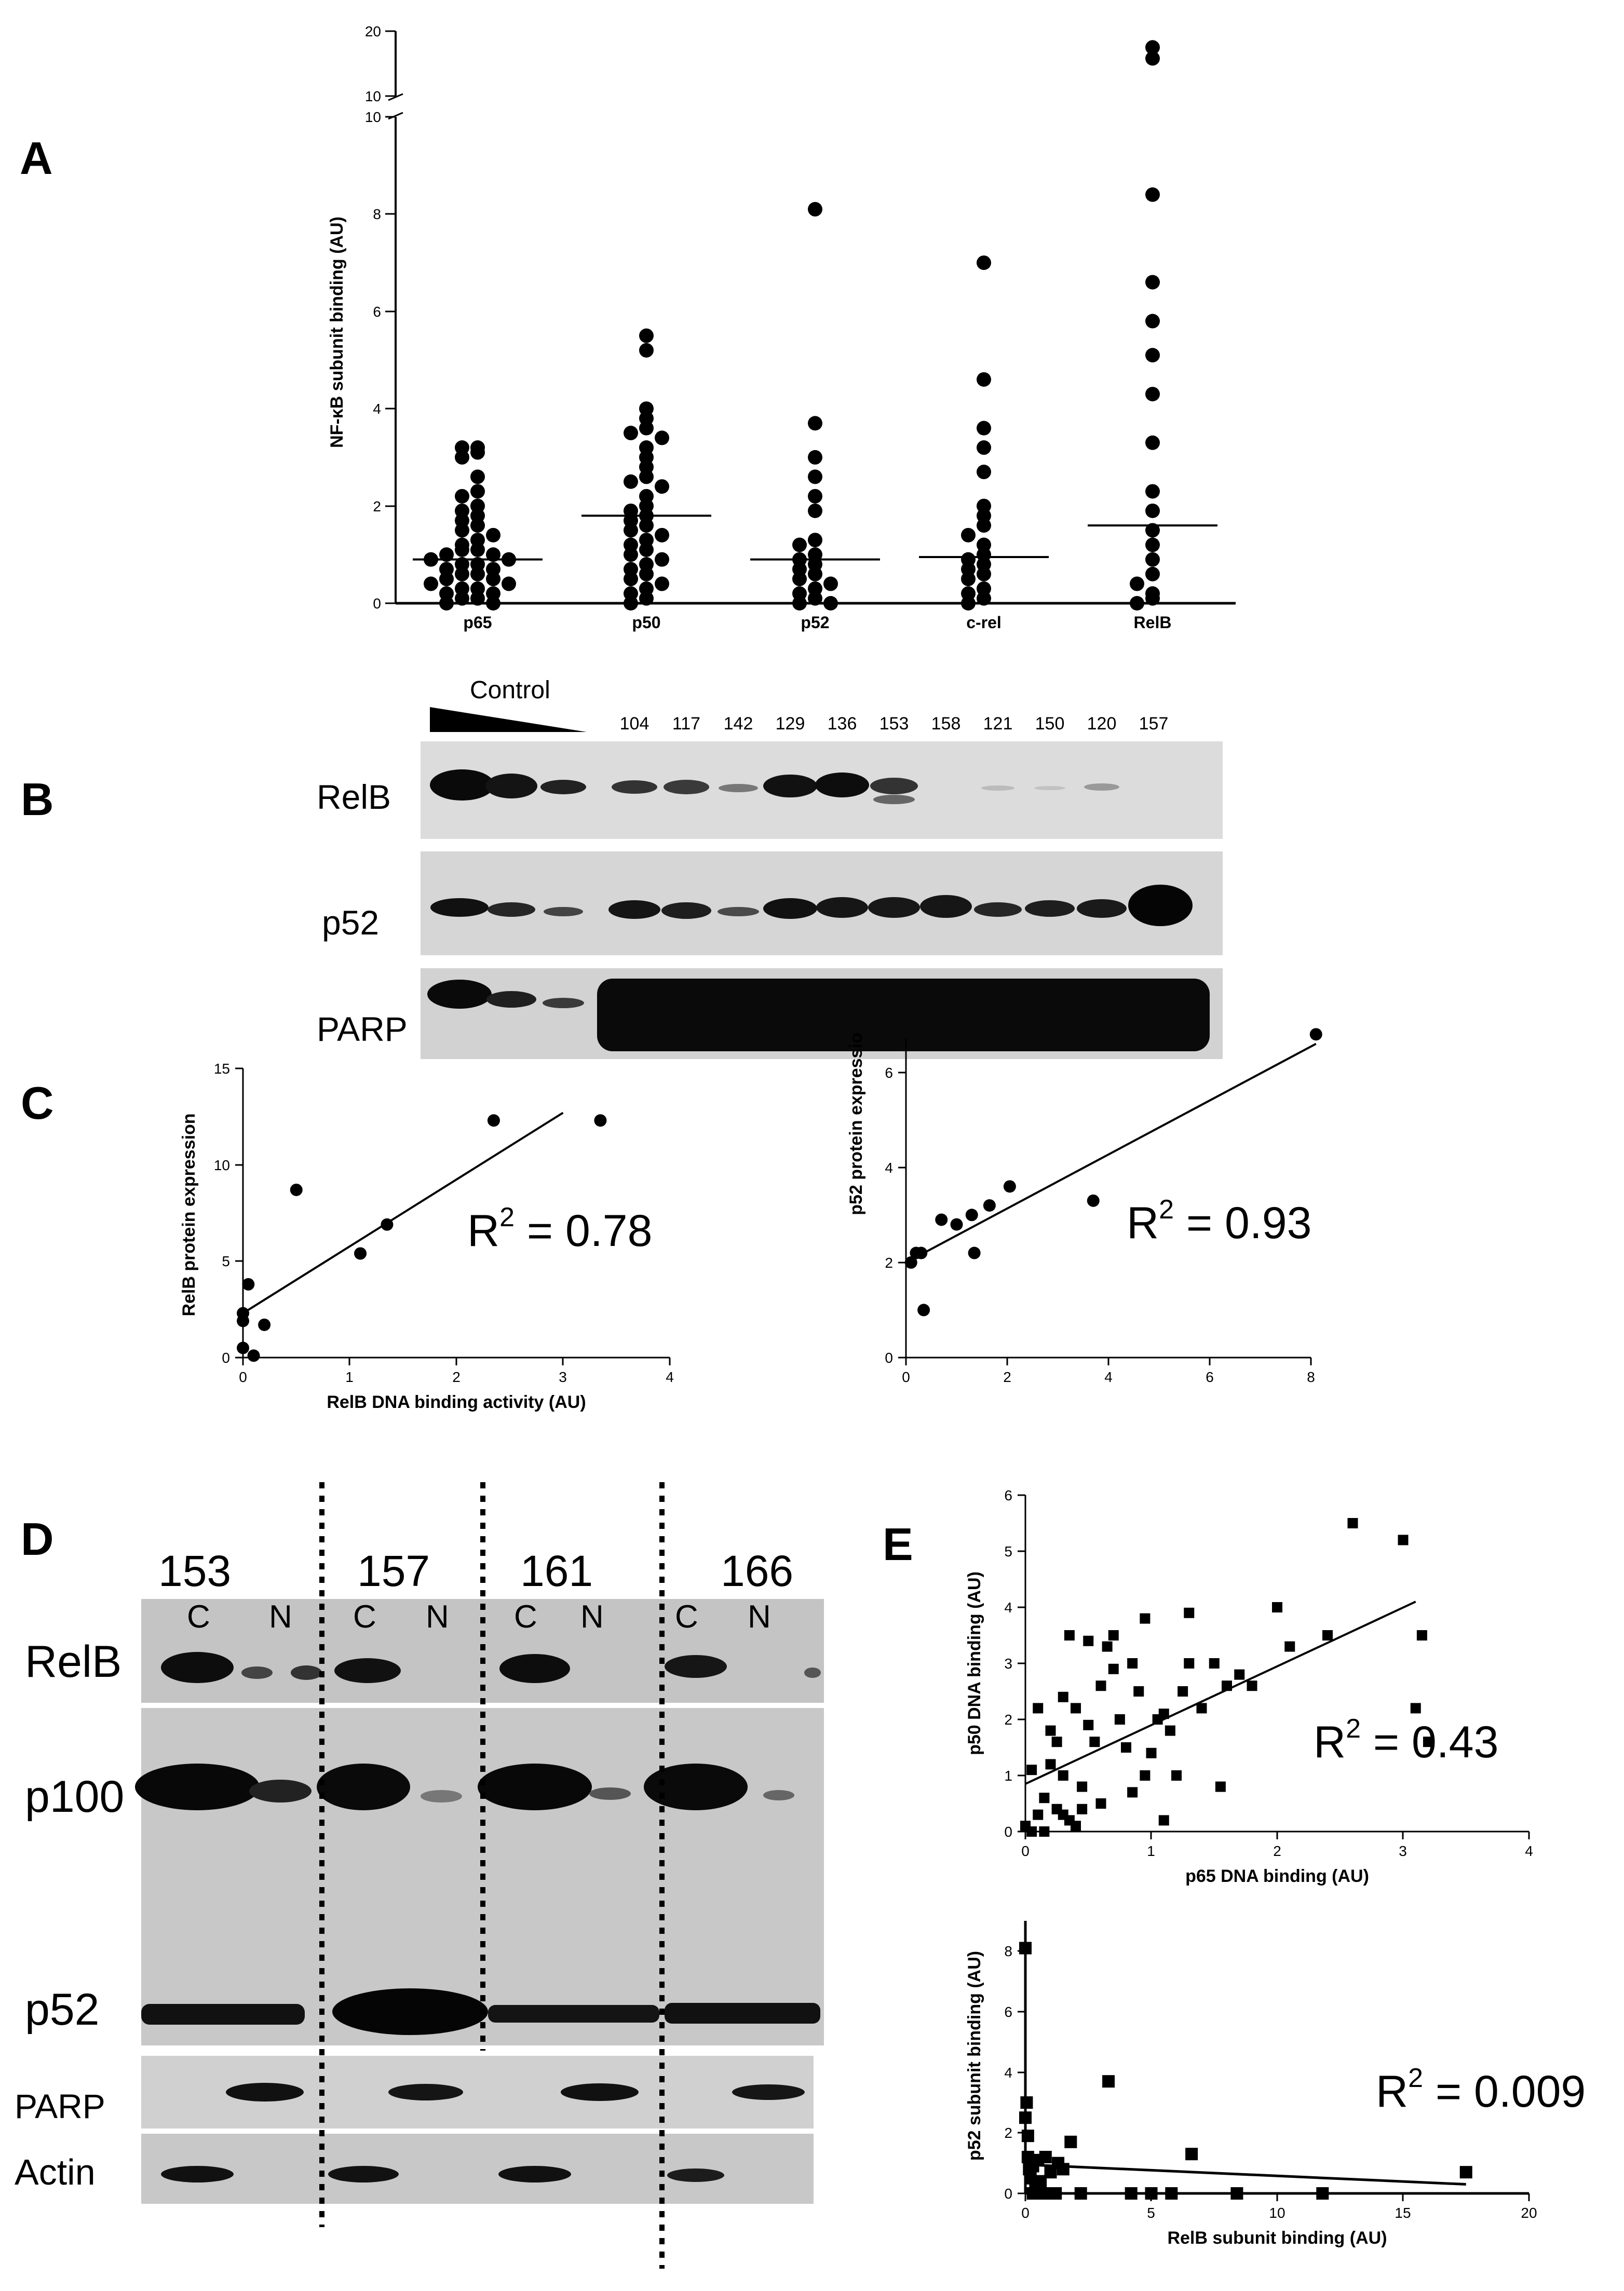  What do you see at coordinates (791, 724) in the screenshot?
I see `lane-label: 129` at bounding box center [791, 724].